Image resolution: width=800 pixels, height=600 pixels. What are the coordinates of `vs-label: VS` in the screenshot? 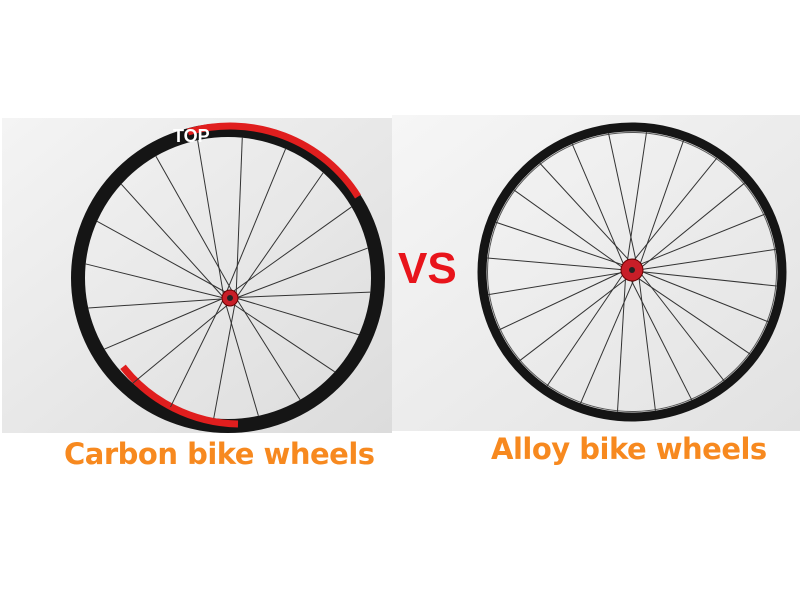 It's located at (427, 268).